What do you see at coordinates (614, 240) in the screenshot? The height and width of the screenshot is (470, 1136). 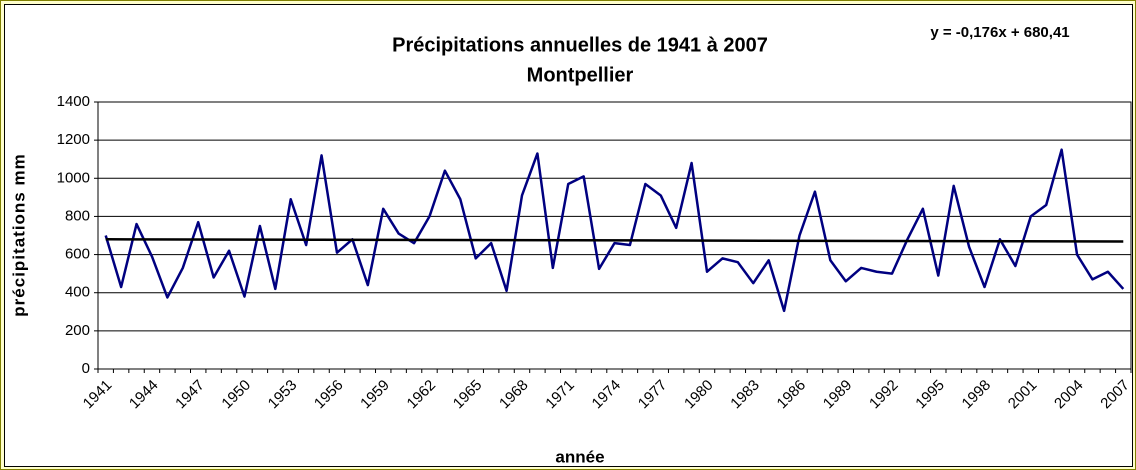 I see `trend-line` at bounding box center [614, 240].